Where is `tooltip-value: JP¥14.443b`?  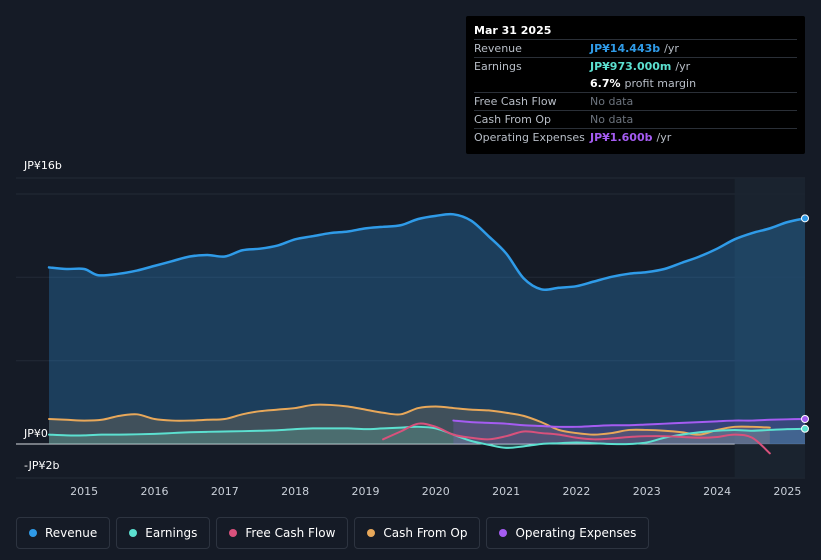 tooltip-value: JP¥14.443b is located at coordinates (625, 48).